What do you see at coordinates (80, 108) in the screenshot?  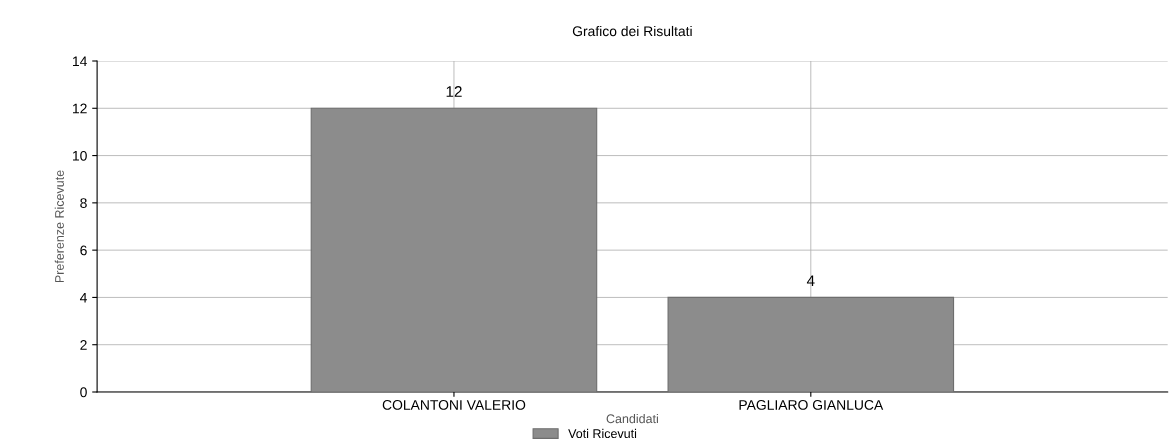 I see `y-tick-label: 12` at bounding box center [80, 108].